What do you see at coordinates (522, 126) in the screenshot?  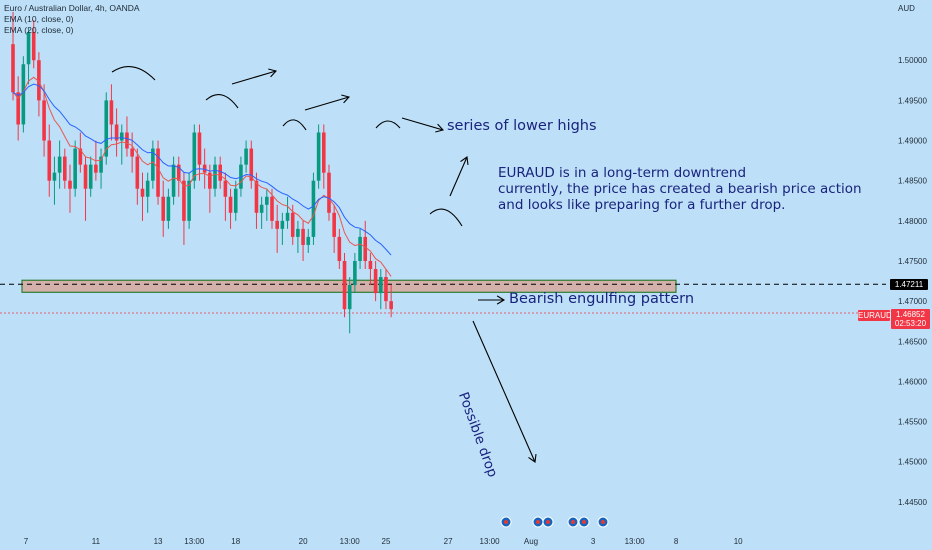 I see `annotation-lower-highs: series of lower highs` at bounding box center [522, 126].